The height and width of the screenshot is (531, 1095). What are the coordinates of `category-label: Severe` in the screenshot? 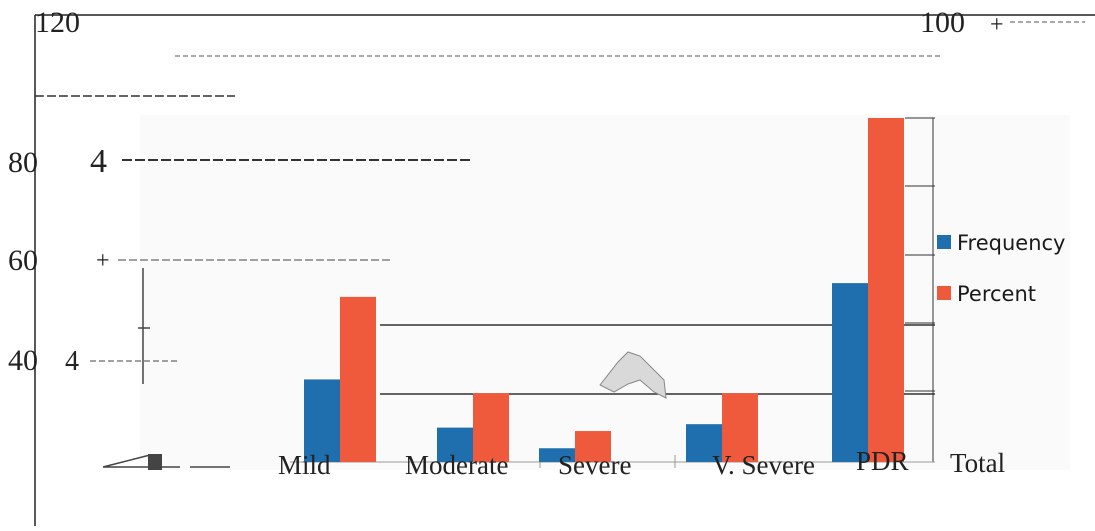 It's located at (594, 465).